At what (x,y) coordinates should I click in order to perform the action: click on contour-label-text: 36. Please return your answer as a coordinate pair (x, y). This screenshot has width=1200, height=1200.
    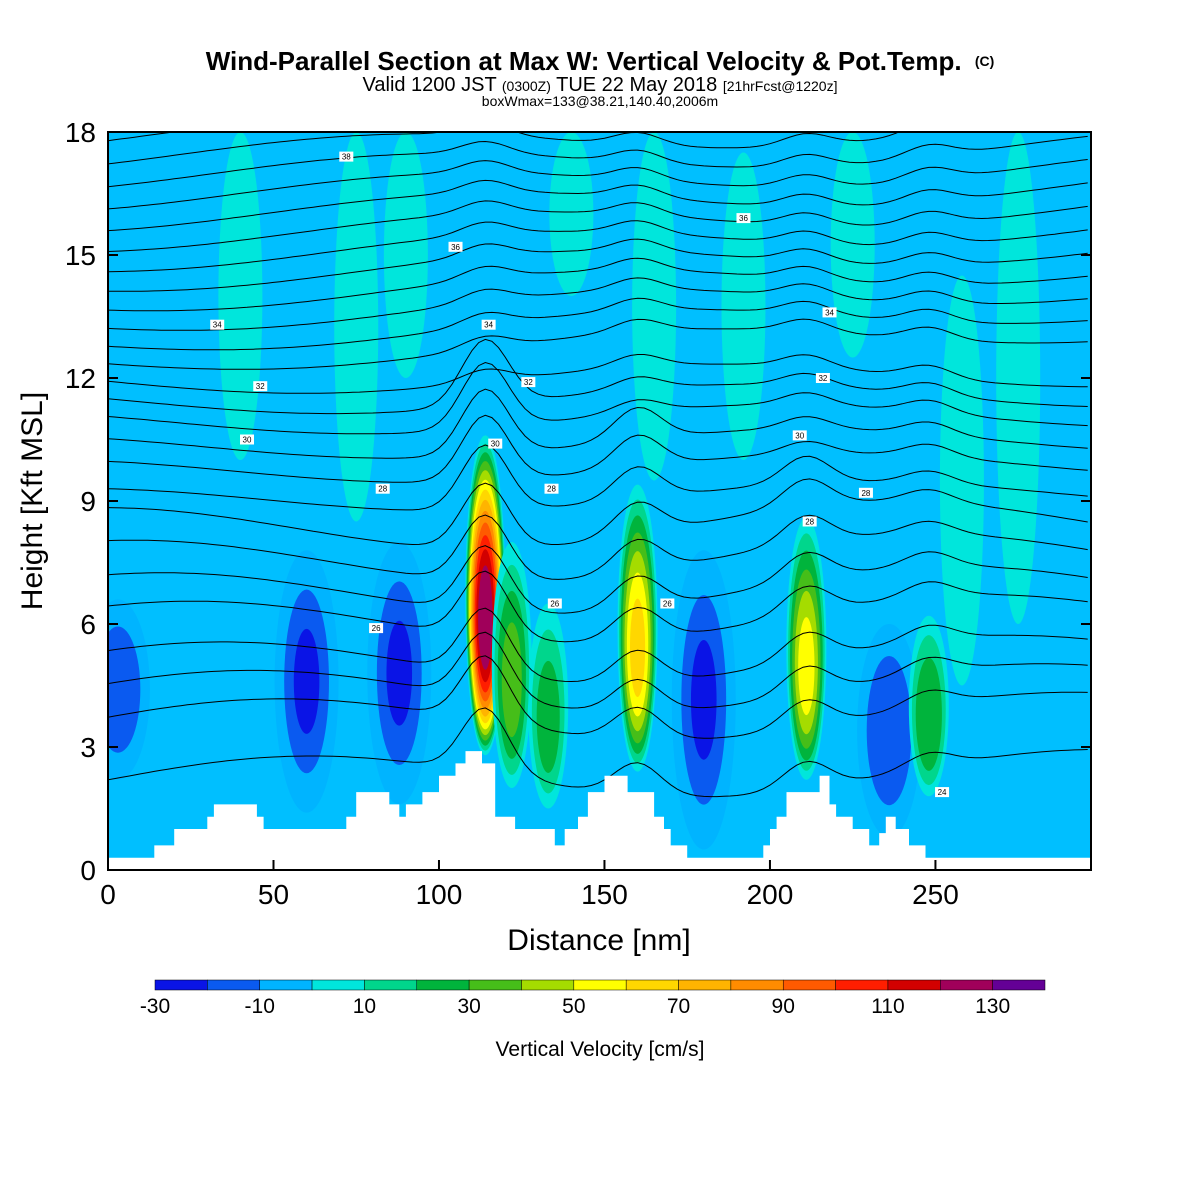
    Looking at the image, I should click on (455, 247).